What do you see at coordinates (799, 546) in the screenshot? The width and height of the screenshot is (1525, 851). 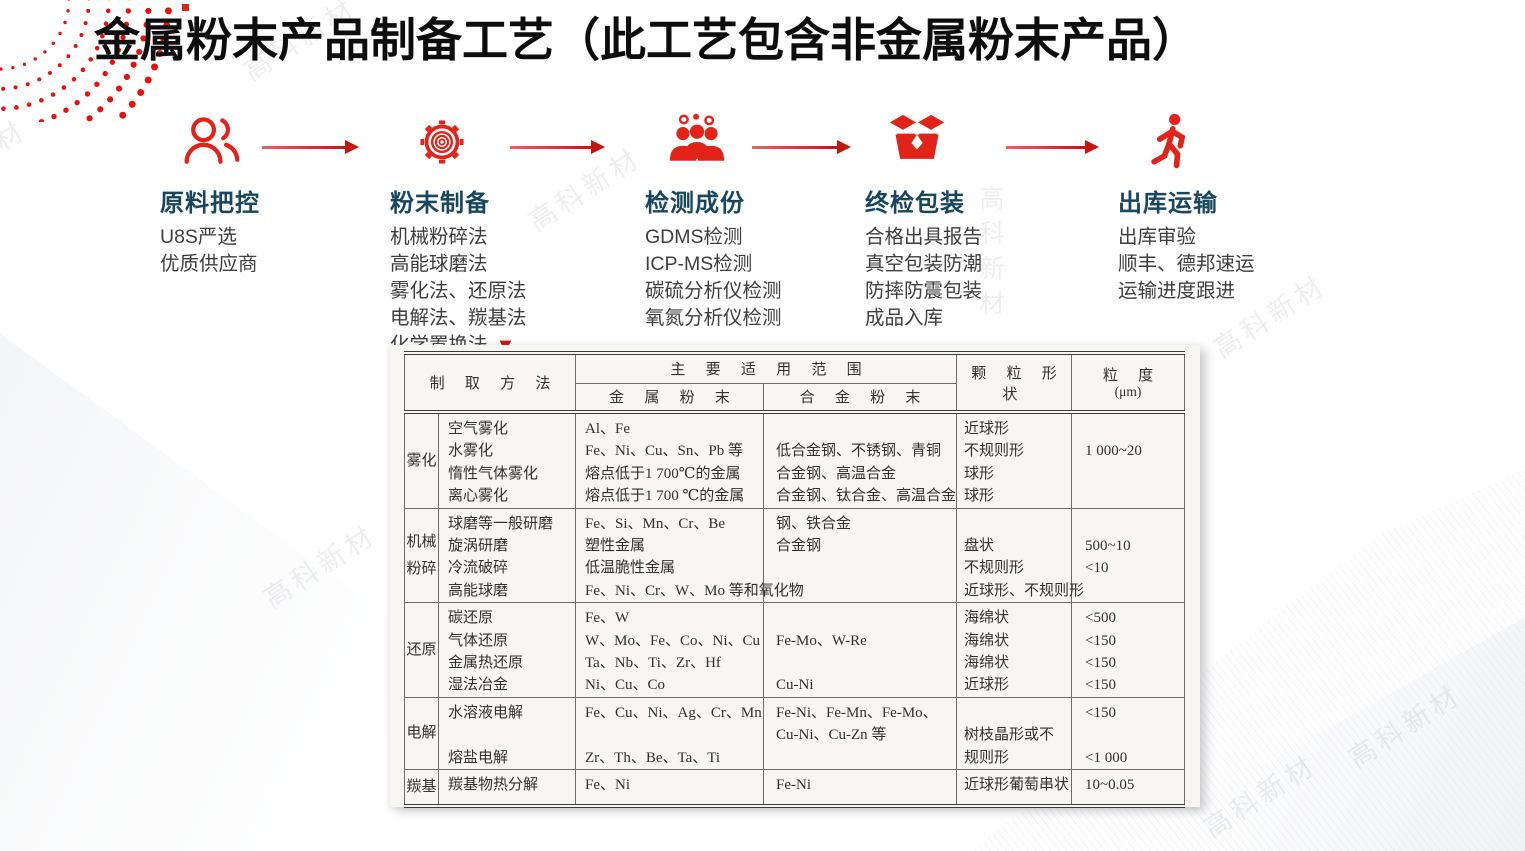 I see `table-cell-line: 合金钢` at bounding box center [799, 546].